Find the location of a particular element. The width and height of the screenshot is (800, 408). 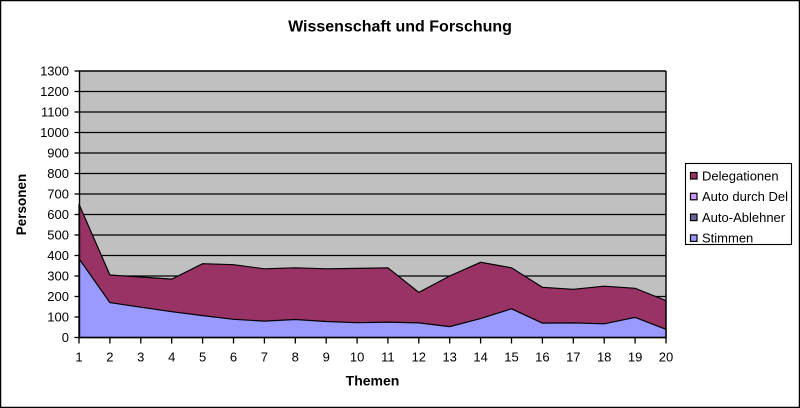

svg-text: 19 is located at coordinates (635, 357).